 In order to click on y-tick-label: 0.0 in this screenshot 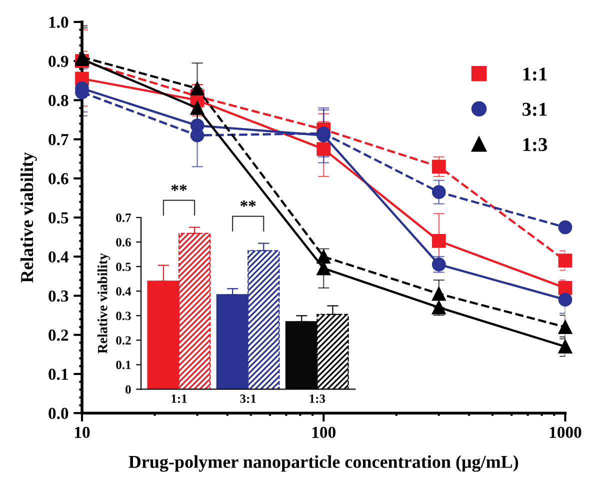, I will do `click(58, 414)`.